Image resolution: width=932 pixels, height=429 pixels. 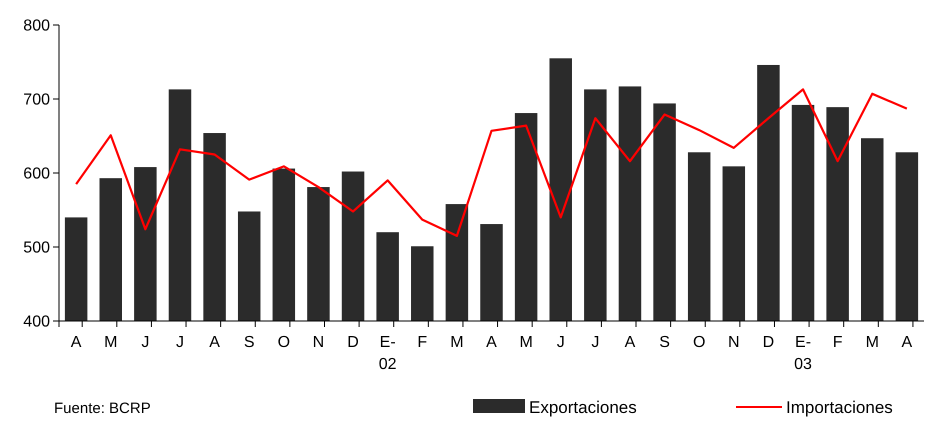 What do you see at coordinates (803, 353) in the screenshot?
I see `x-tick-label: E- 03` at bounding box center [803, 353].